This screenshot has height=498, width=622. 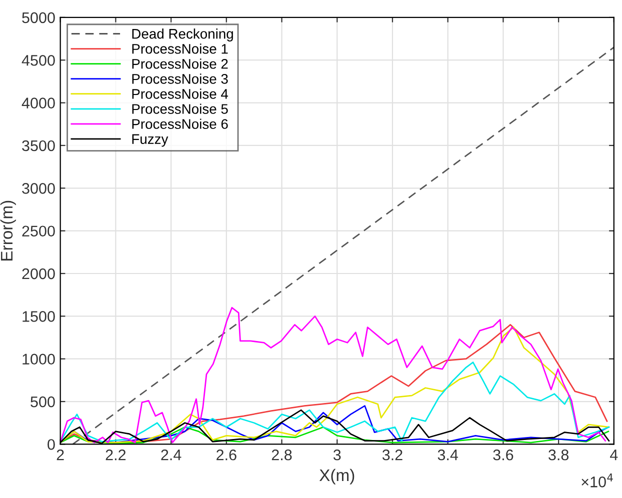 What do you see at coordinates (38, 18) in the screenshot?
I see `y-tick-label: 5000` at bounding box center [38, 18].